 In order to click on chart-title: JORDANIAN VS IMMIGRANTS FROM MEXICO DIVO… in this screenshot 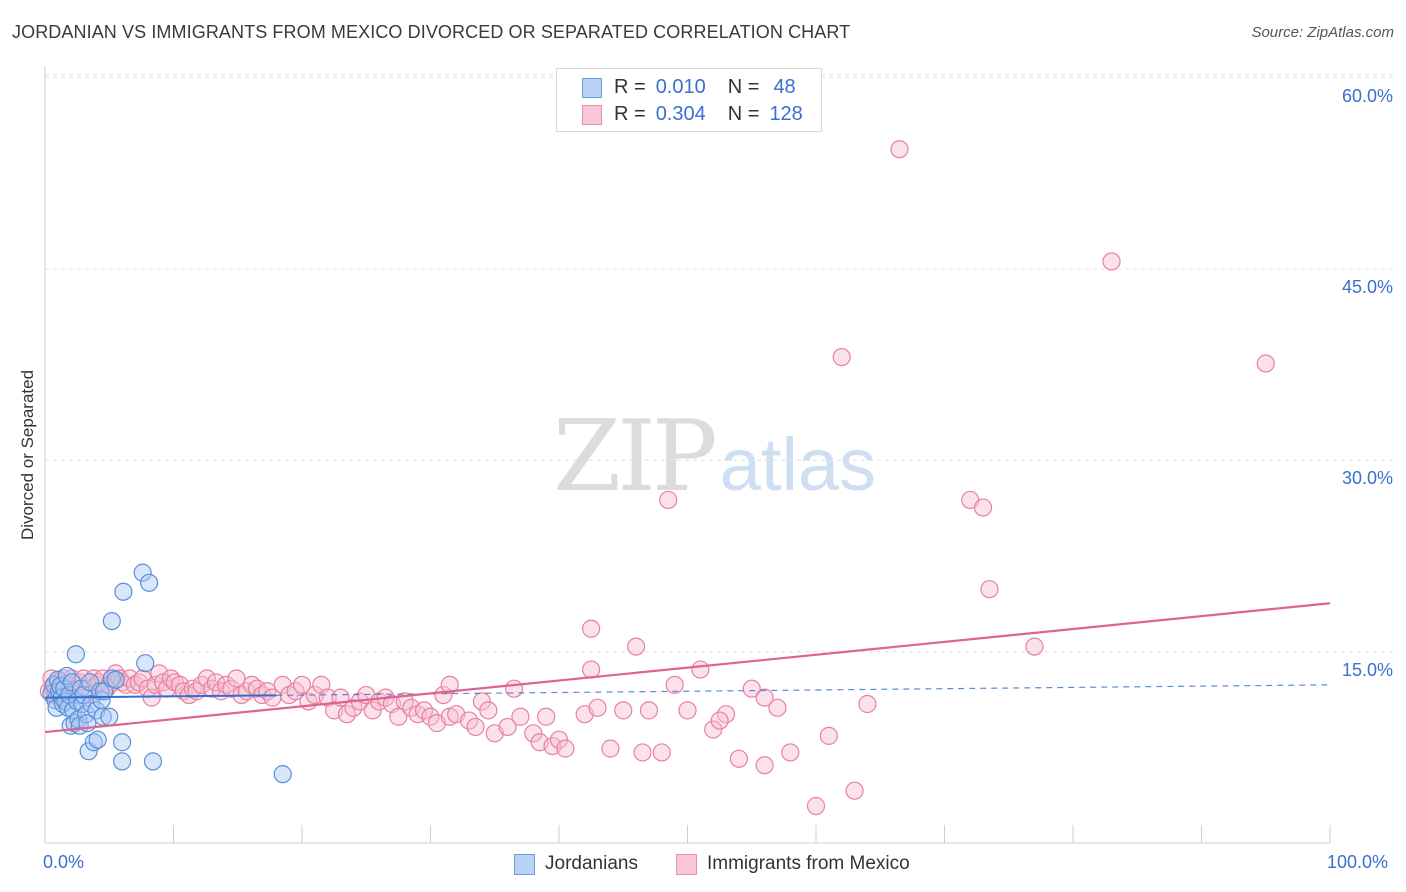, I will do `click(431, 32)`.